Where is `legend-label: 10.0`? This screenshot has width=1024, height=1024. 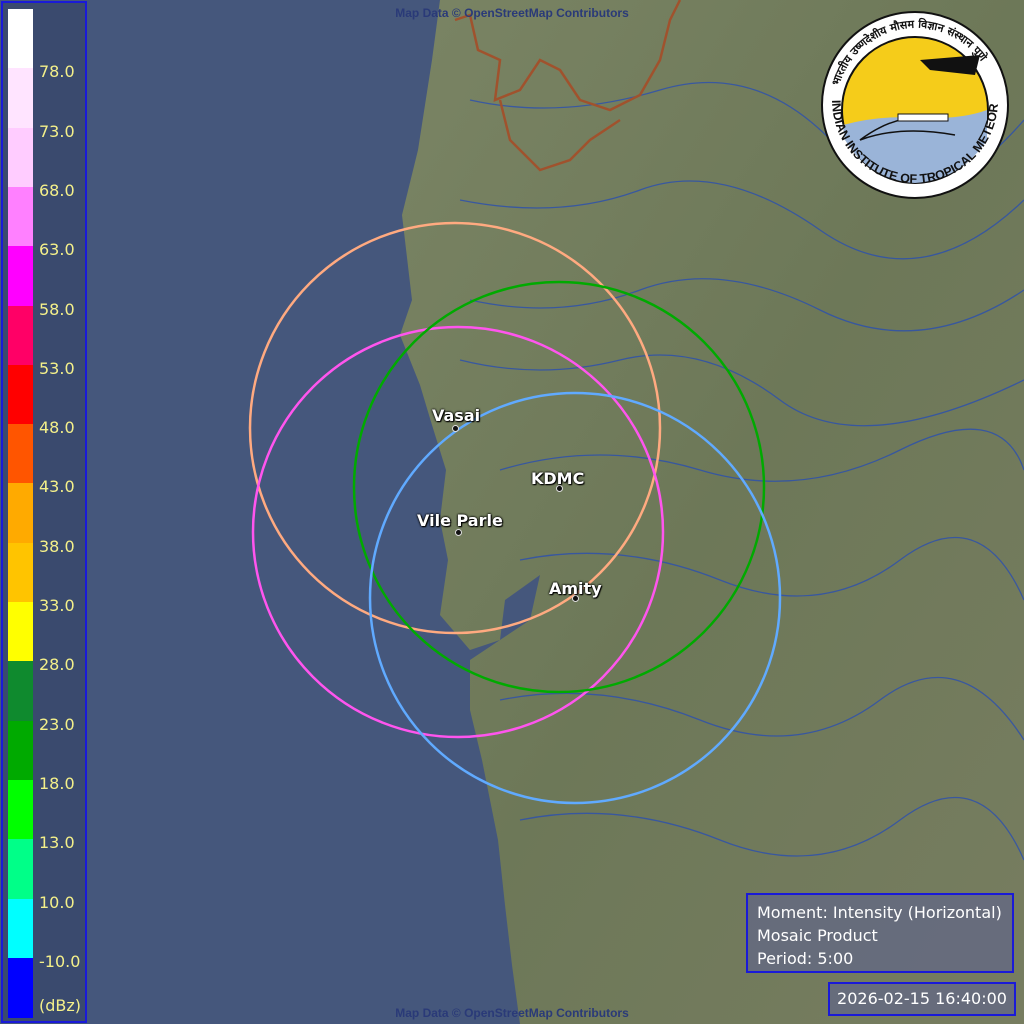
legend-label: 10.0 is located at coordinates (57, 902).